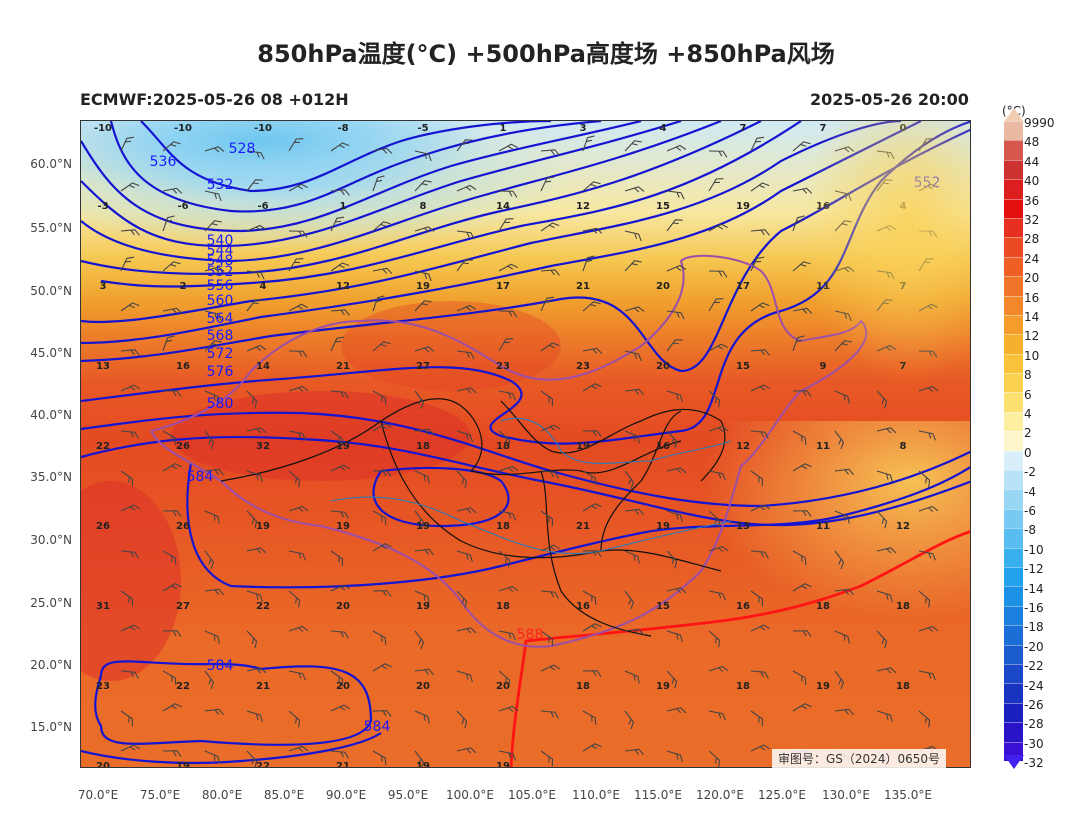 The width and height of the screenshot is (1092, 819). I want to click on lat-label: 60.0°N, so click(51, 164).